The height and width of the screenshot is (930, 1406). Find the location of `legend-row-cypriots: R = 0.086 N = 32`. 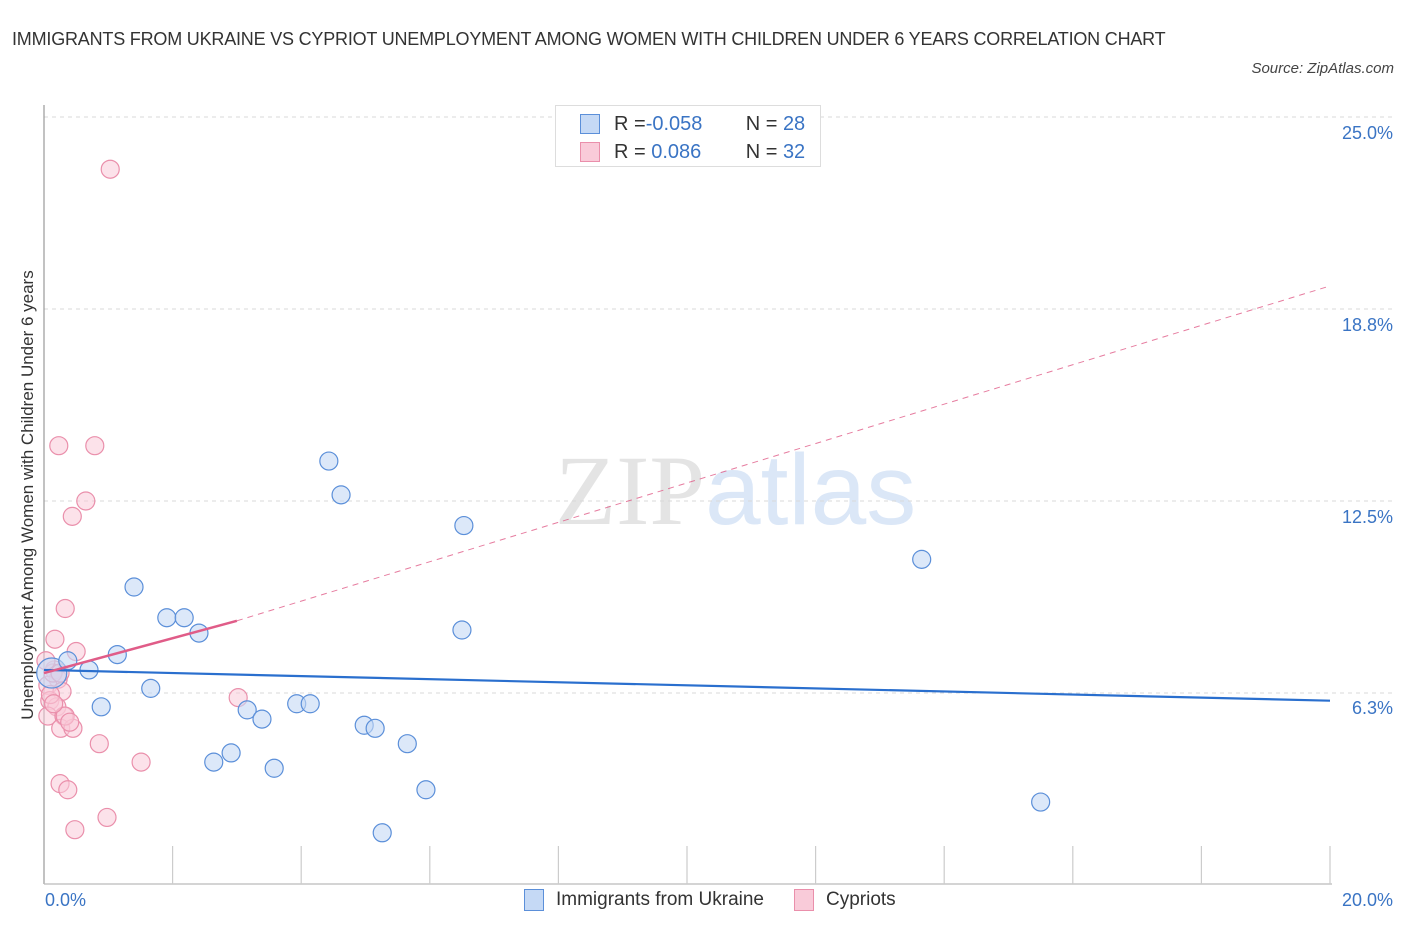

legend-row-cypriots: R = 0.086 N = 32 is located at coordinates (692, 152).